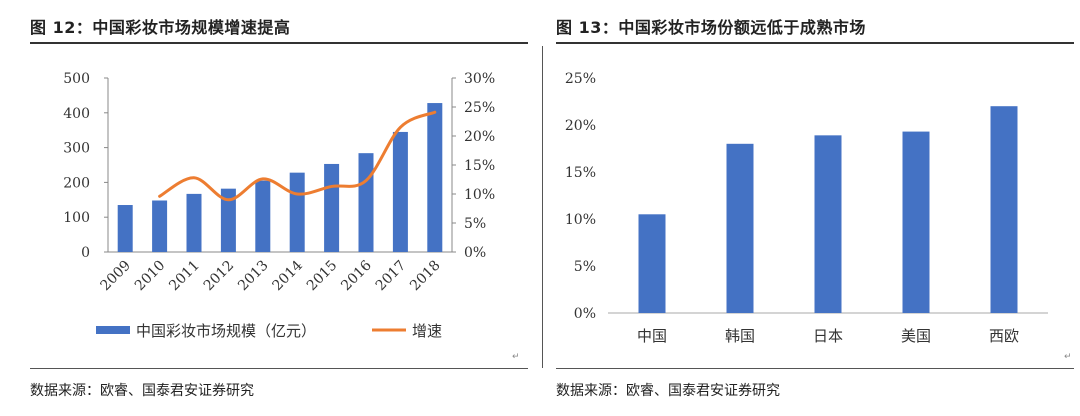  Describe the element at coordinates (652, 336) in the screenshot. I see `x-tick-label: 中国` at that location.